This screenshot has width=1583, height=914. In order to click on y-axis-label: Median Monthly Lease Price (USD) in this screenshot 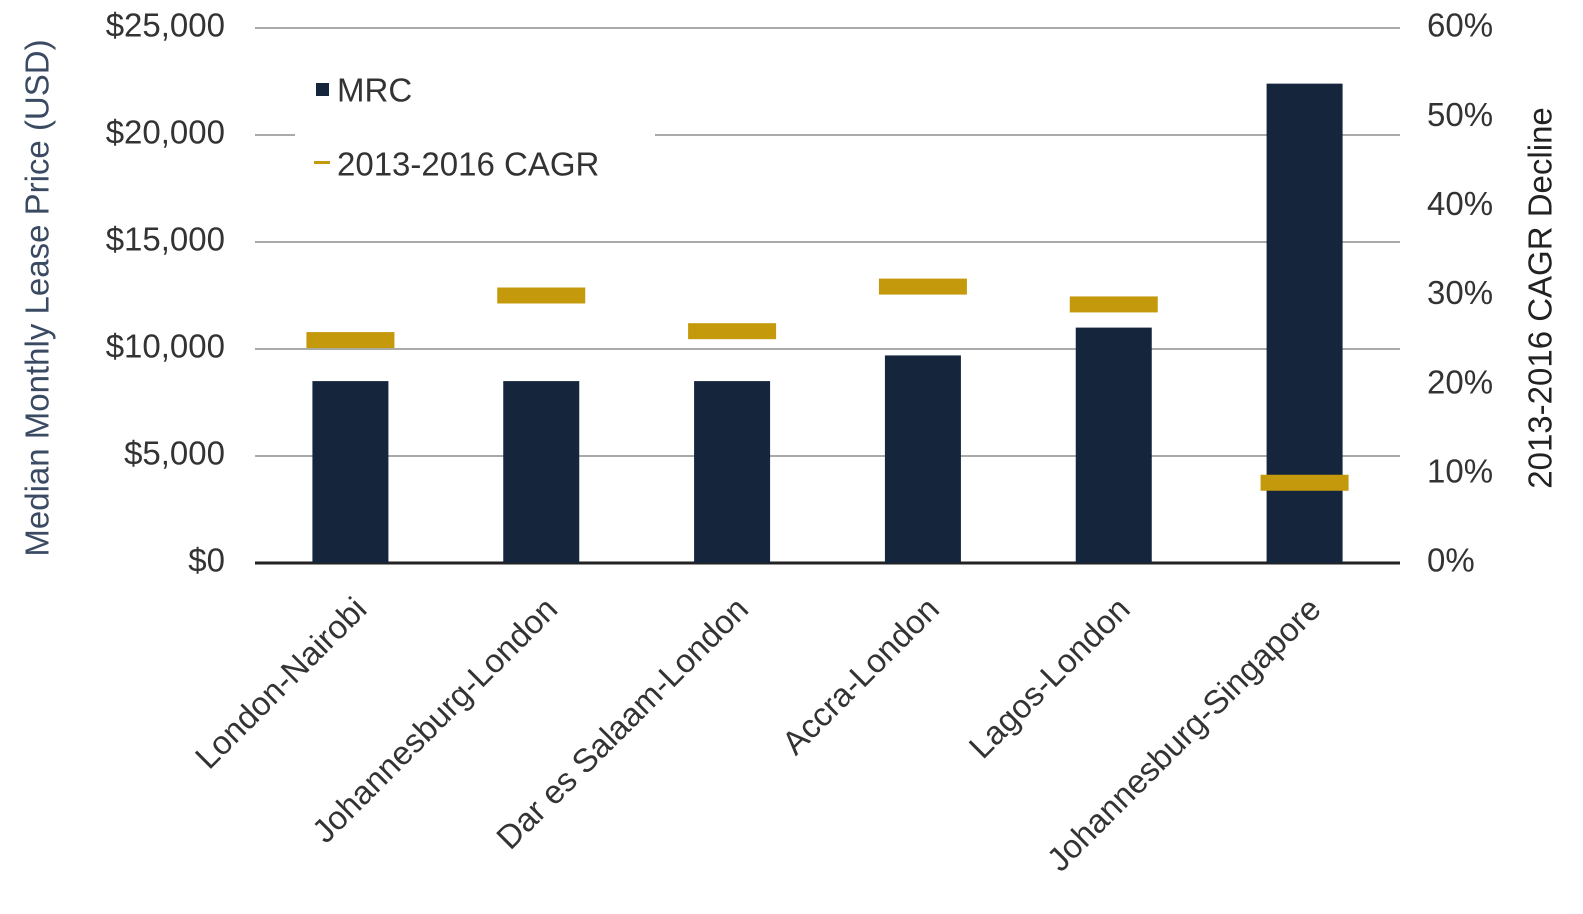, I will do `click(37, 297)`.